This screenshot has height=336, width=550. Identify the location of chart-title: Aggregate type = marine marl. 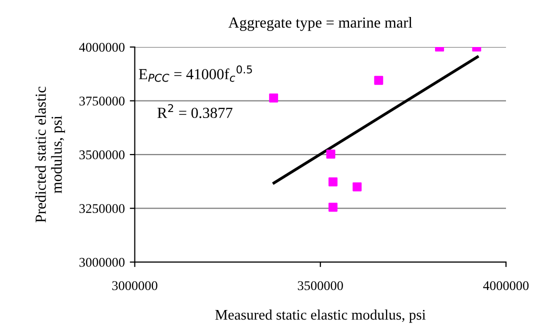
(320, 23).